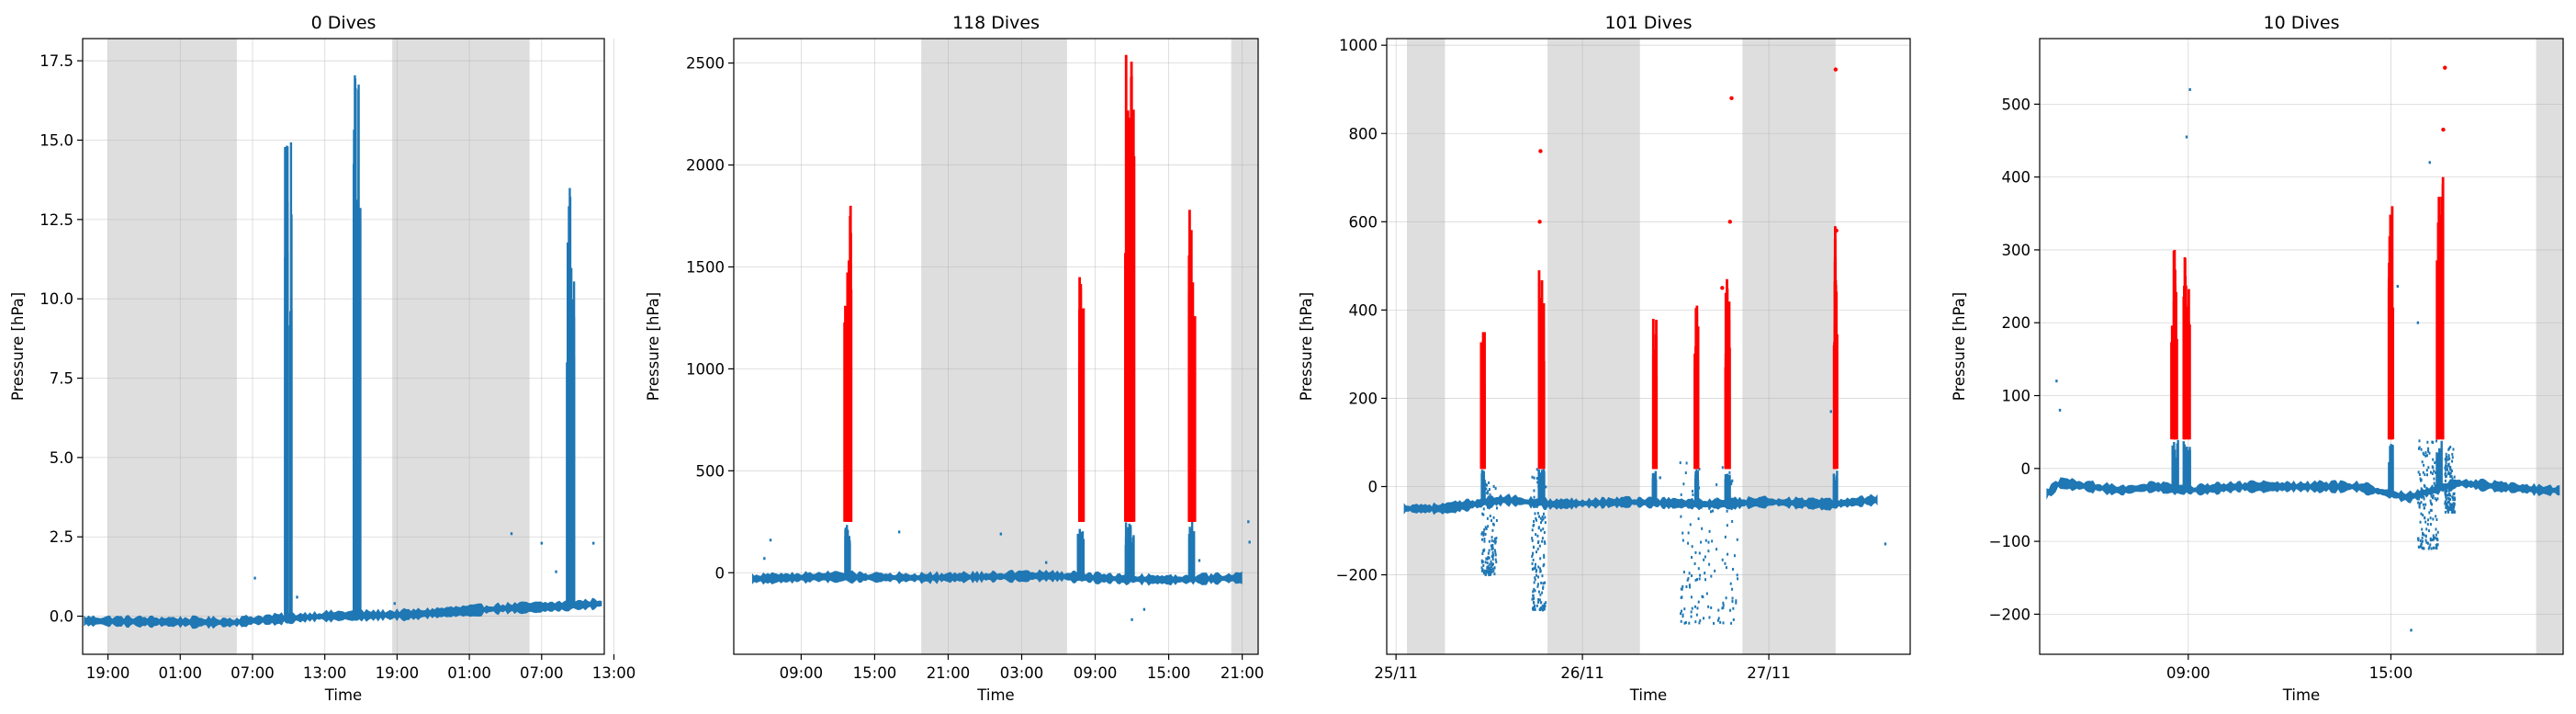  I want to click on burst-5-stroke, so click(1725, 489).